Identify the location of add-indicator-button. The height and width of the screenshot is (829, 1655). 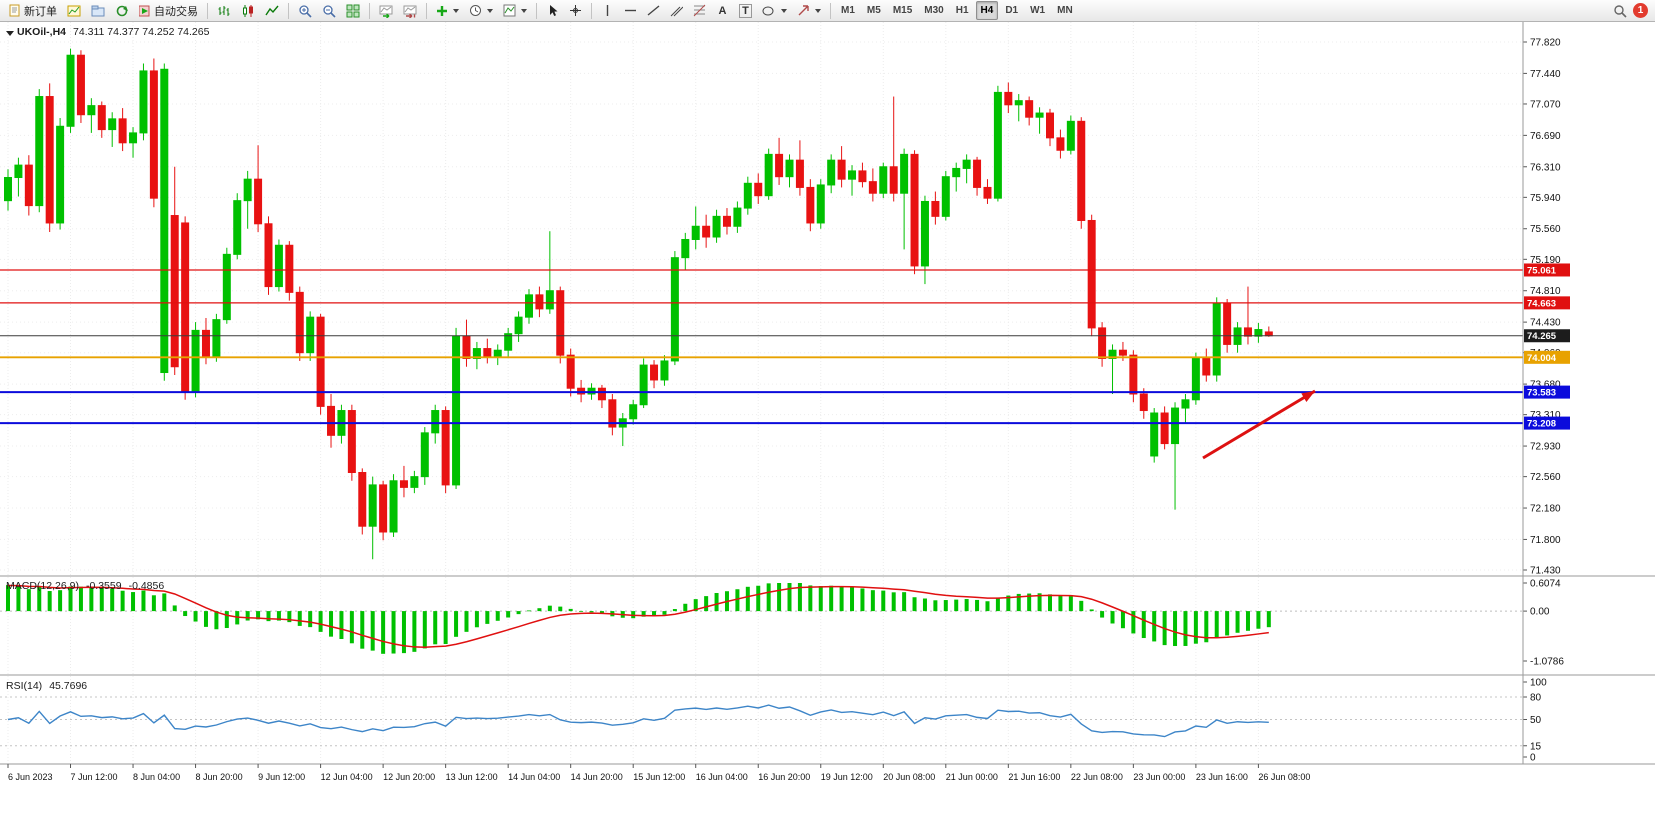
(447, 10).